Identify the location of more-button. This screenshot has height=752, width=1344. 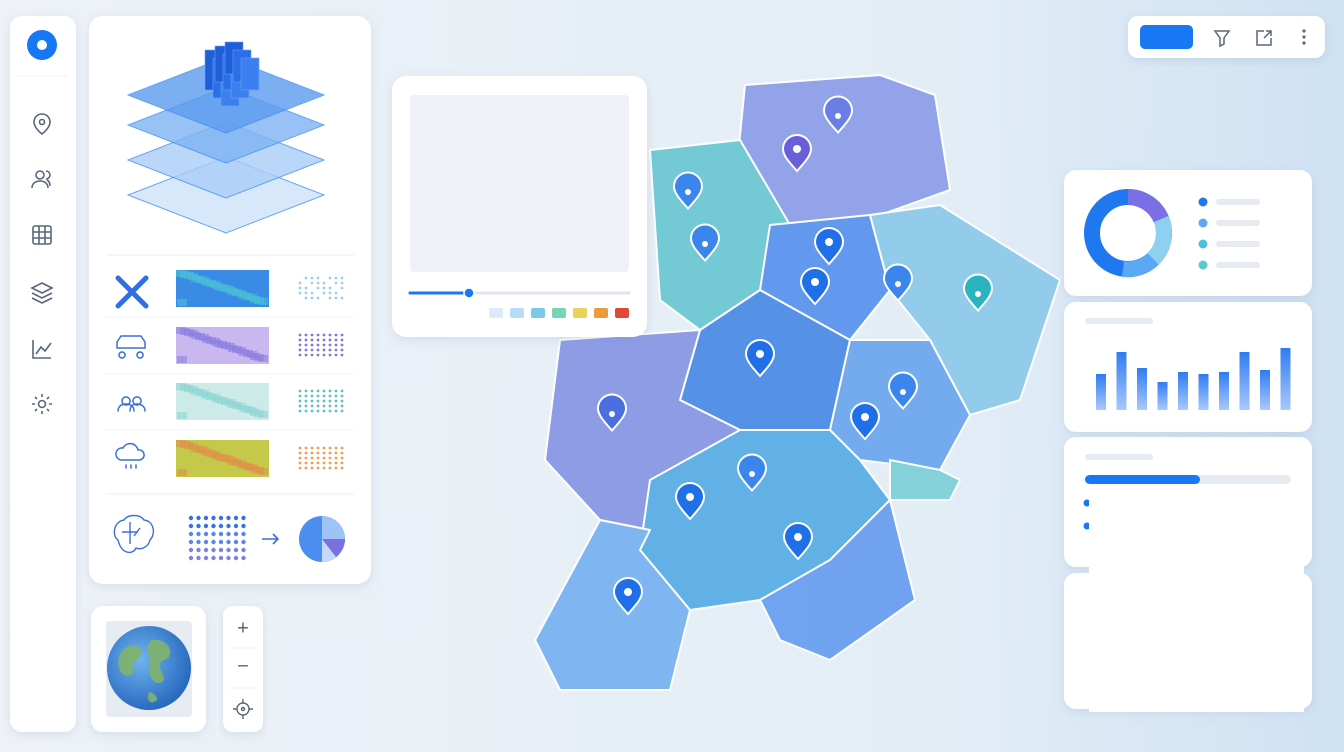
(1304, 37).